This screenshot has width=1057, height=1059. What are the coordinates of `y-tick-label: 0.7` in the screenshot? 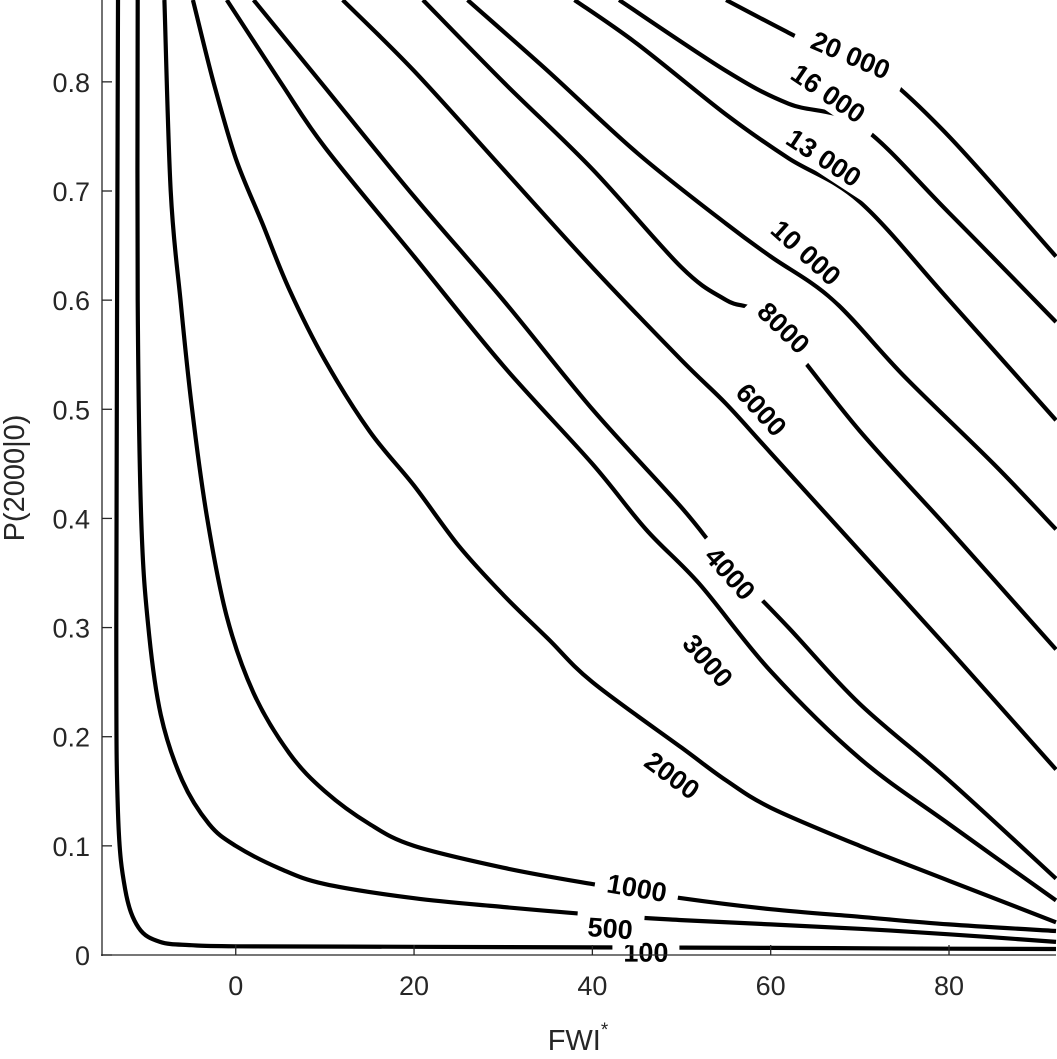 It's located at (71, 192).